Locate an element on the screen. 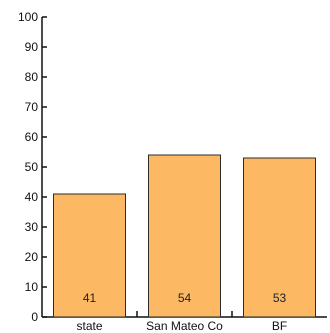  data-labels: 41 54 53 is located at coordinates (185, 298).